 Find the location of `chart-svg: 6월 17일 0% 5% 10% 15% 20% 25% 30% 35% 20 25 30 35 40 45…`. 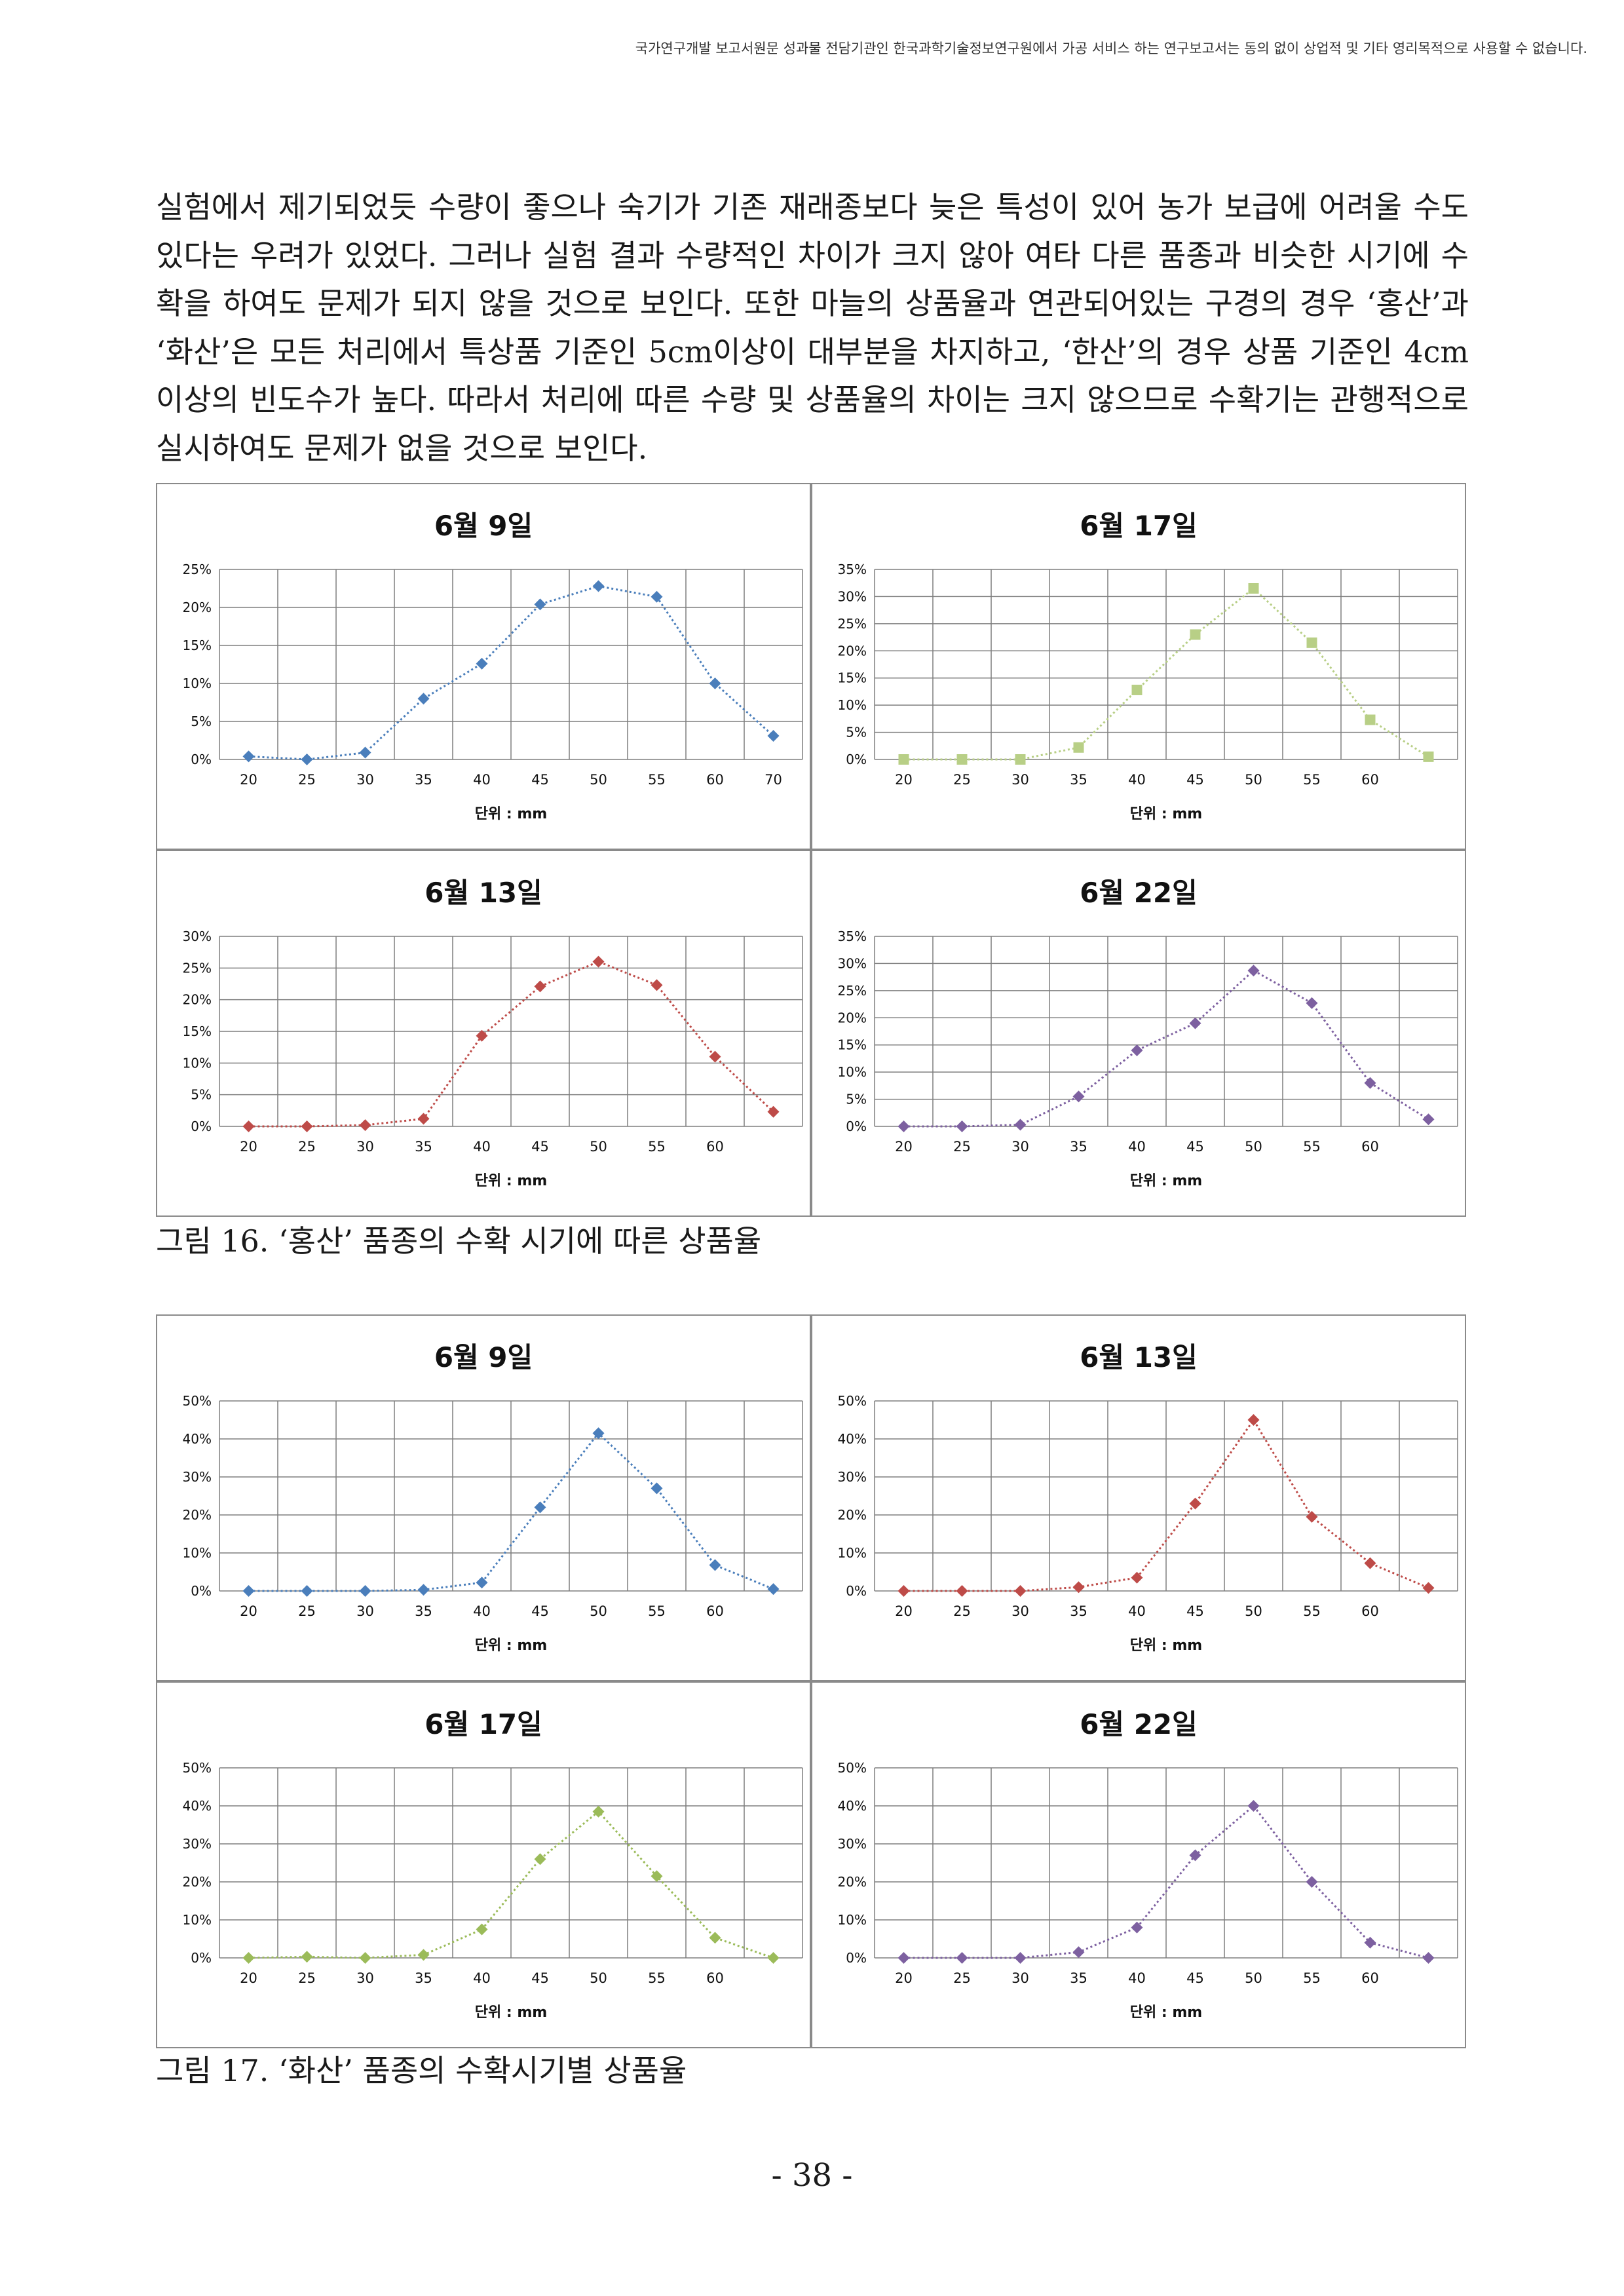

chart-svg: 6월 17일 0% 5% 10% 15% 20% 25% 30% 35% 20 25 30 35 40 45… is located at coordinates (1148, 666).